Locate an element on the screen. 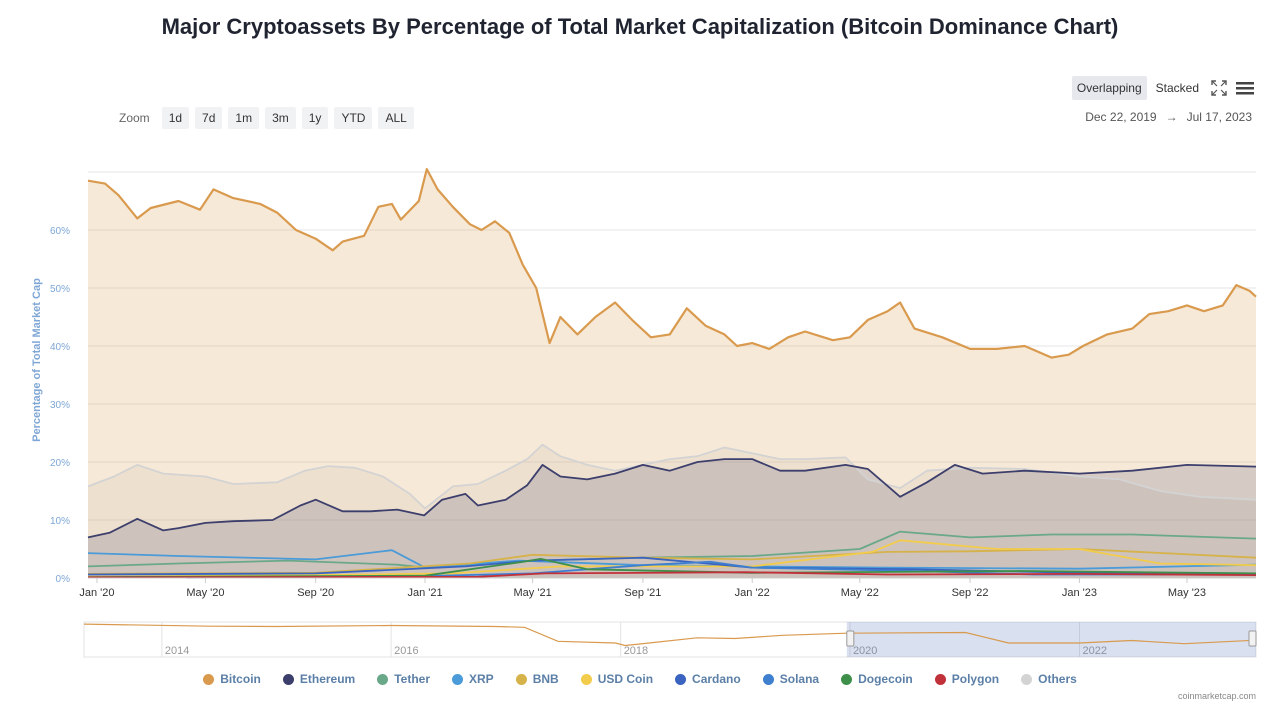  xrp-line is located at coordinates (672, 559).